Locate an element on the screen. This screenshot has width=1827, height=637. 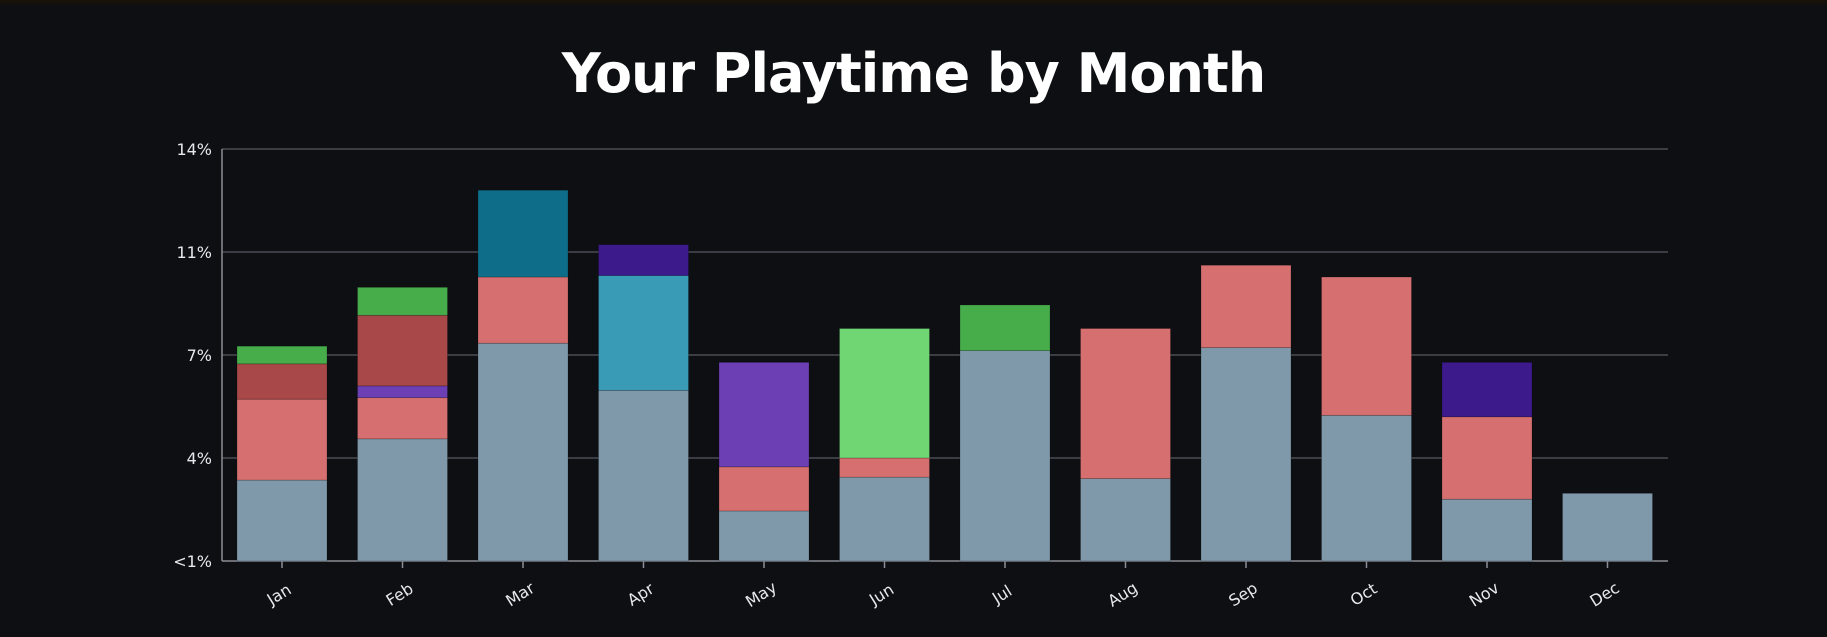
bar-stack-apr is located at coordinates (643, 403).